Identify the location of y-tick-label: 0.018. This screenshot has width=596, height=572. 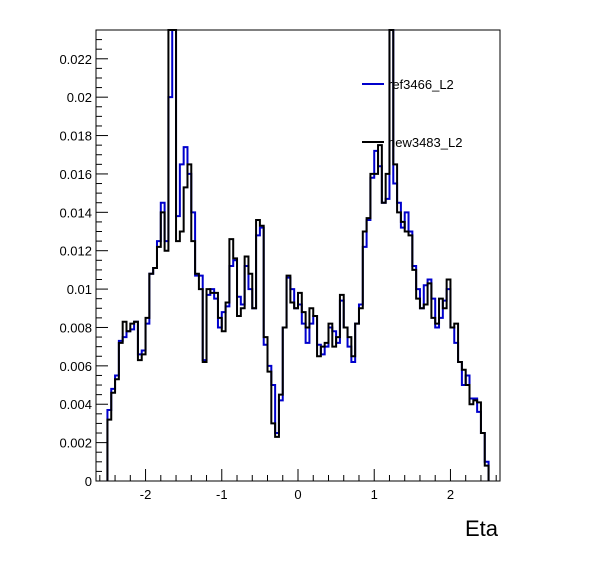
(75, 136).